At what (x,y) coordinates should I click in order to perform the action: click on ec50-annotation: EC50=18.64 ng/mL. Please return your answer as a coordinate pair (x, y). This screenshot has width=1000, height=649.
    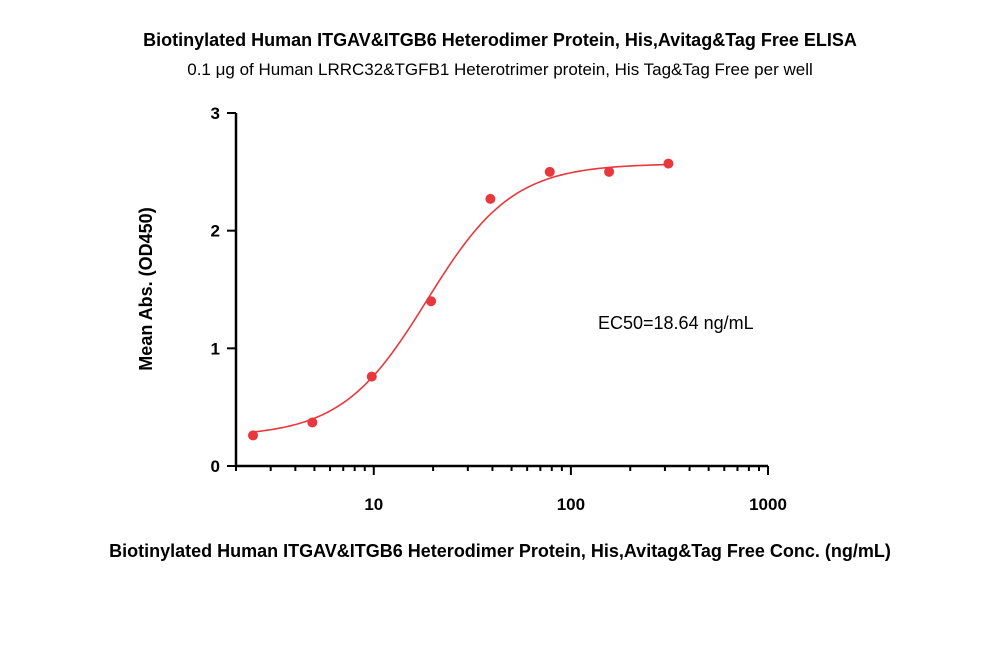
    Looking at the image, I should click on (676, 323).